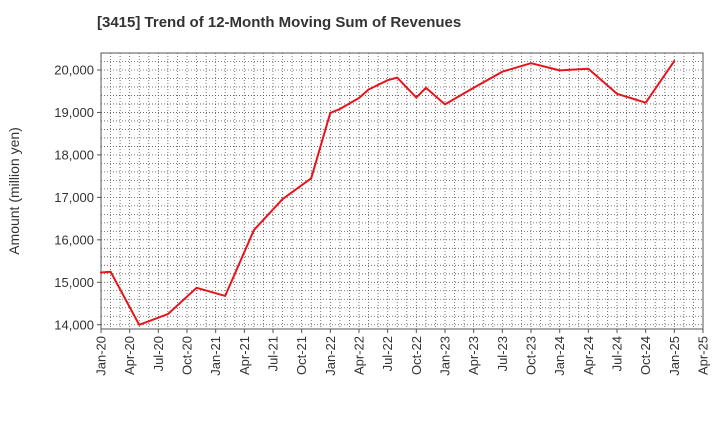  Describe the element at coordinates (187, 355) in the screenshot. I see `x-tick-label: Oct-20` at that location.